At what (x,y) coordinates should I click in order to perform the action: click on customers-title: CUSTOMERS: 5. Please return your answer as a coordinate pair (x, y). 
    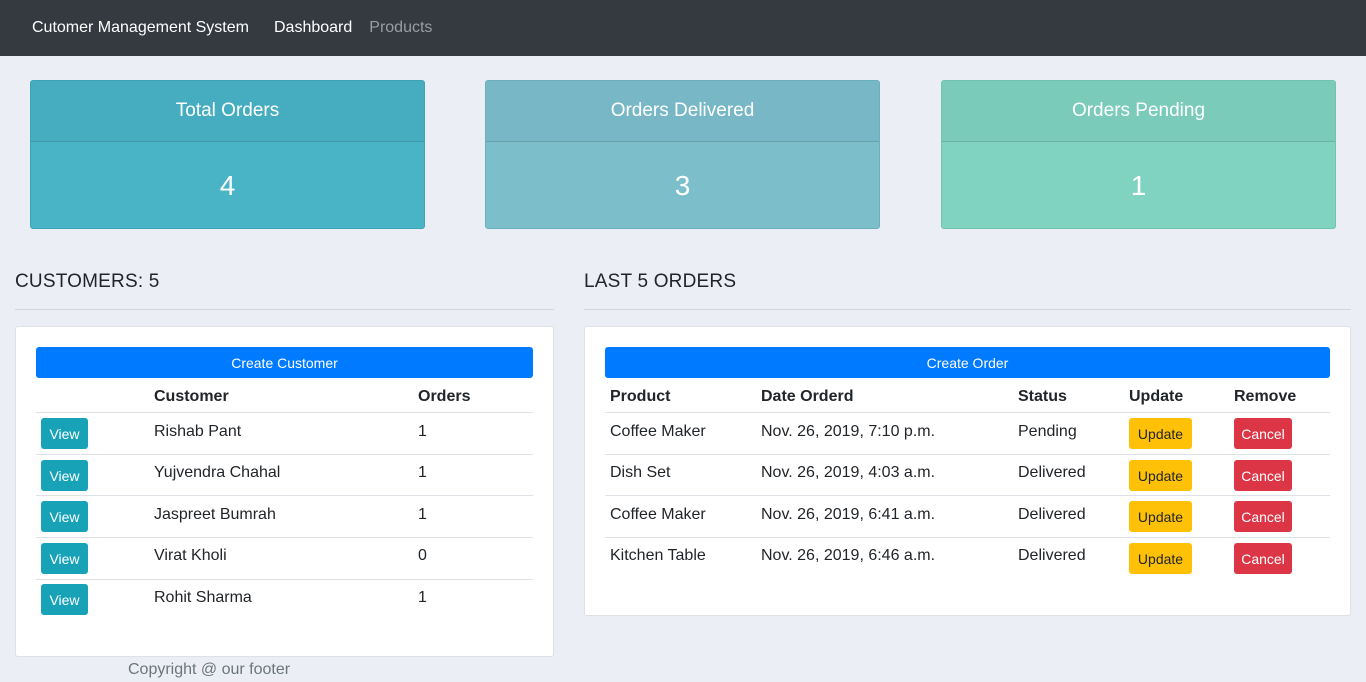
    Looking at the image, I should click on (87, 281).